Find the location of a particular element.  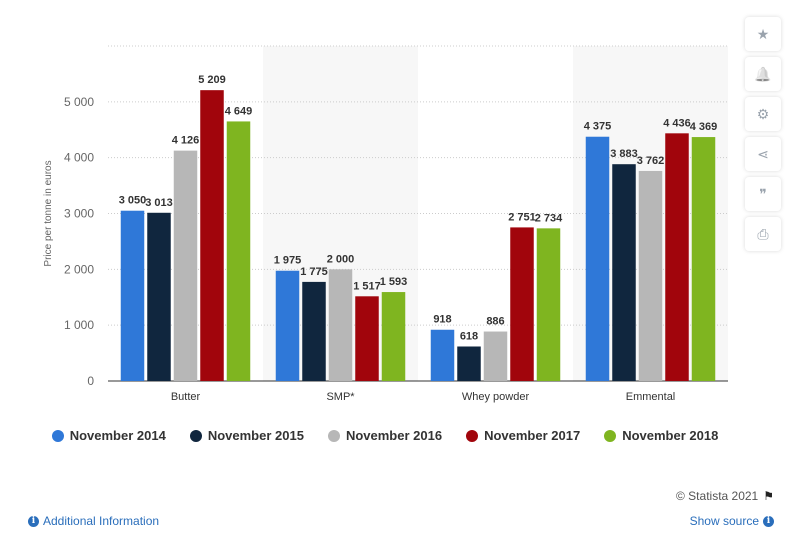

gear-icon: ⚙ is located at coordinates (763, 113).